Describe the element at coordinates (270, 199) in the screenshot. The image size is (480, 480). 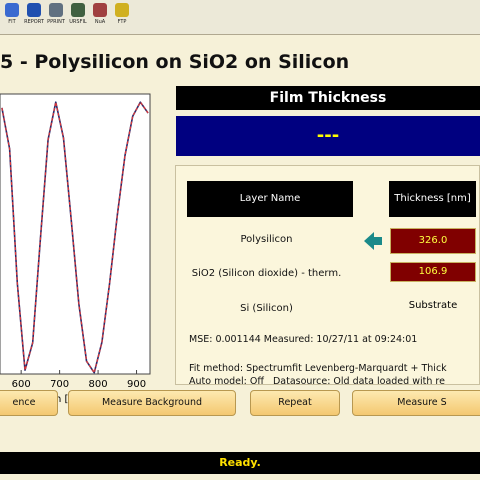
I see `column-header: Layer Name` at that location.